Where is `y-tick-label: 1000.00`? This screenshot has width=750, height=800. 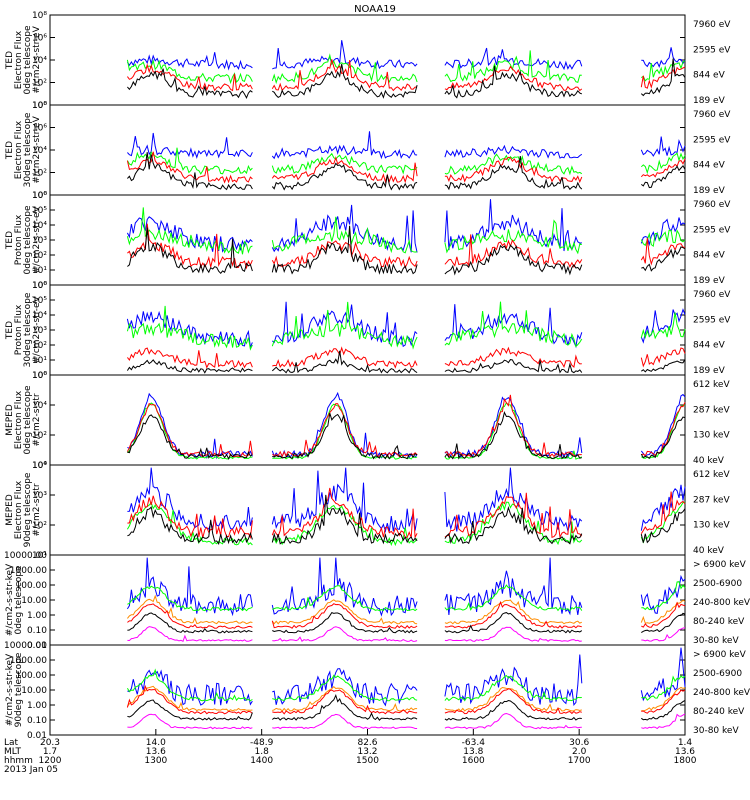
y-tick-label: 1000.00 is located at coordinates (28, 571).